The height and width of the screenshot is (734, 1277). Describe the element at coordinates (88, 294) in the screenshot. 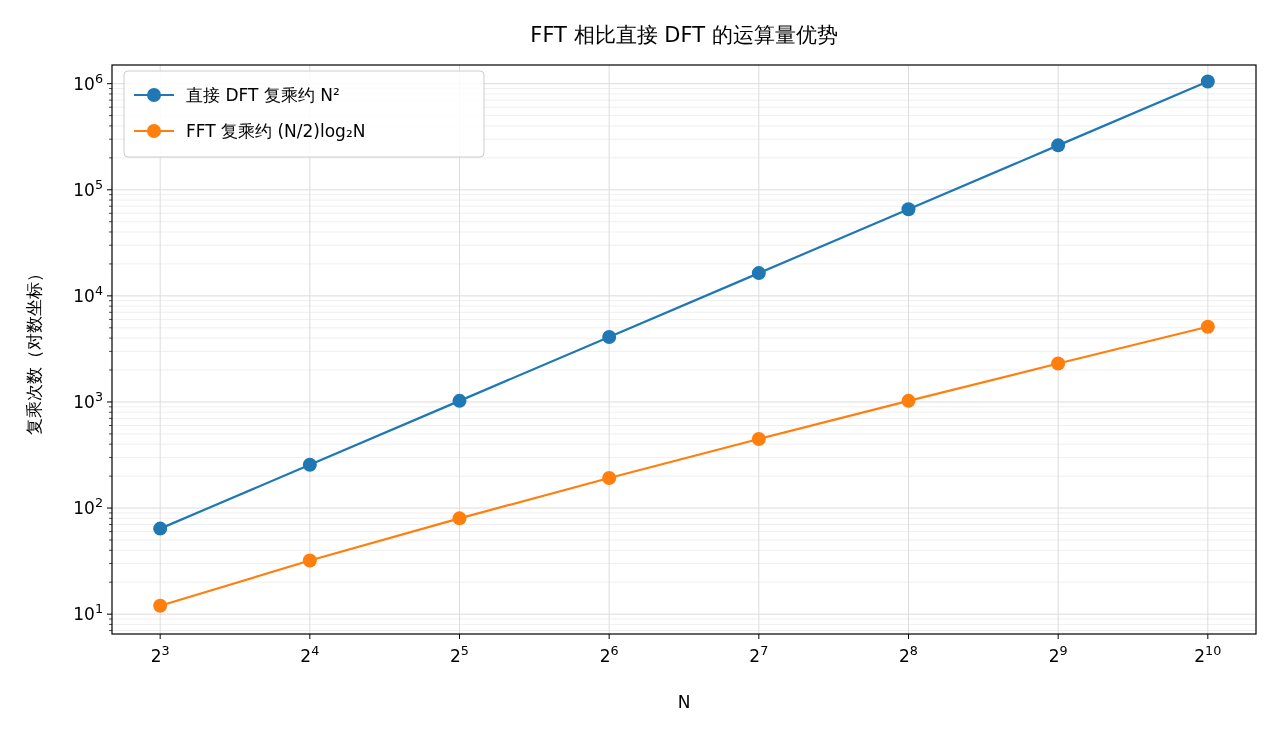

I see `y-tick-label: 10$^{4}$` at that location.